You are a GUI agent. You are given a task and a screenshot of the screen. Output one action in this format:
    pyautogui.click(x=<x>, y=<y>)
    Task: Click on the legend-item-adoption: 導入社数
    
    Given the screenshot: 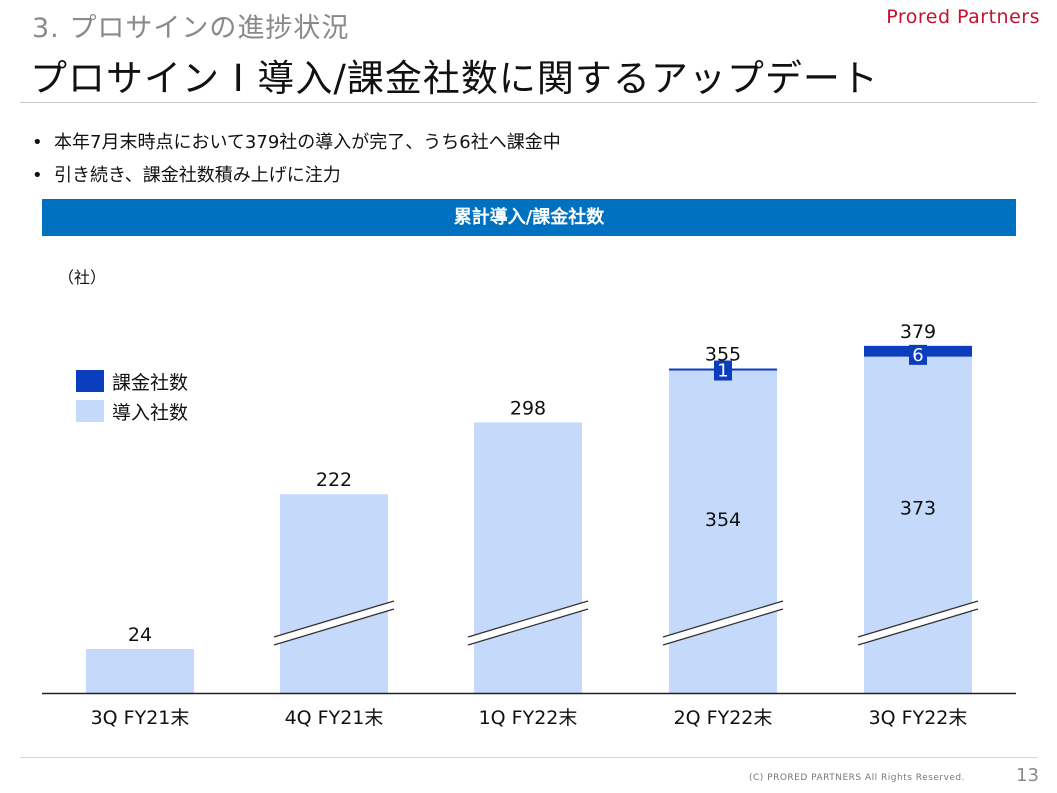 What is the action you would take?
    pyautogui.click(x=132, y=411)
    